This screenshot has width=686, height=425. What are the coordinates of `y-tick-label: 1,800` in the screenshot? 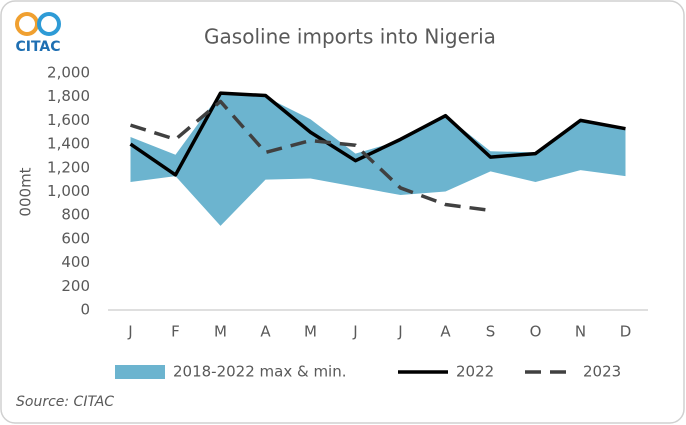 It's located at (68, 96).